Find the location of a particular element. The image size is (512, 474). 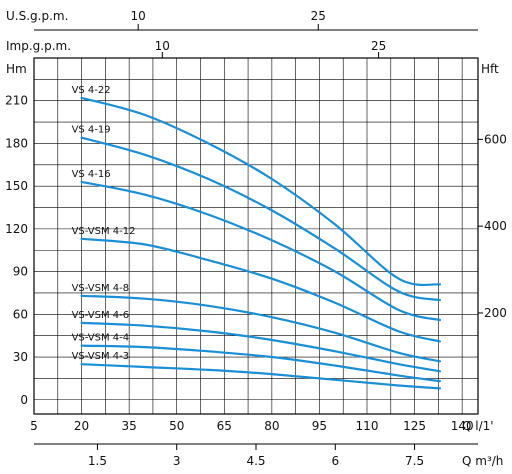

usgpm-tick-label: 25 is located at coordinates (318, 16).